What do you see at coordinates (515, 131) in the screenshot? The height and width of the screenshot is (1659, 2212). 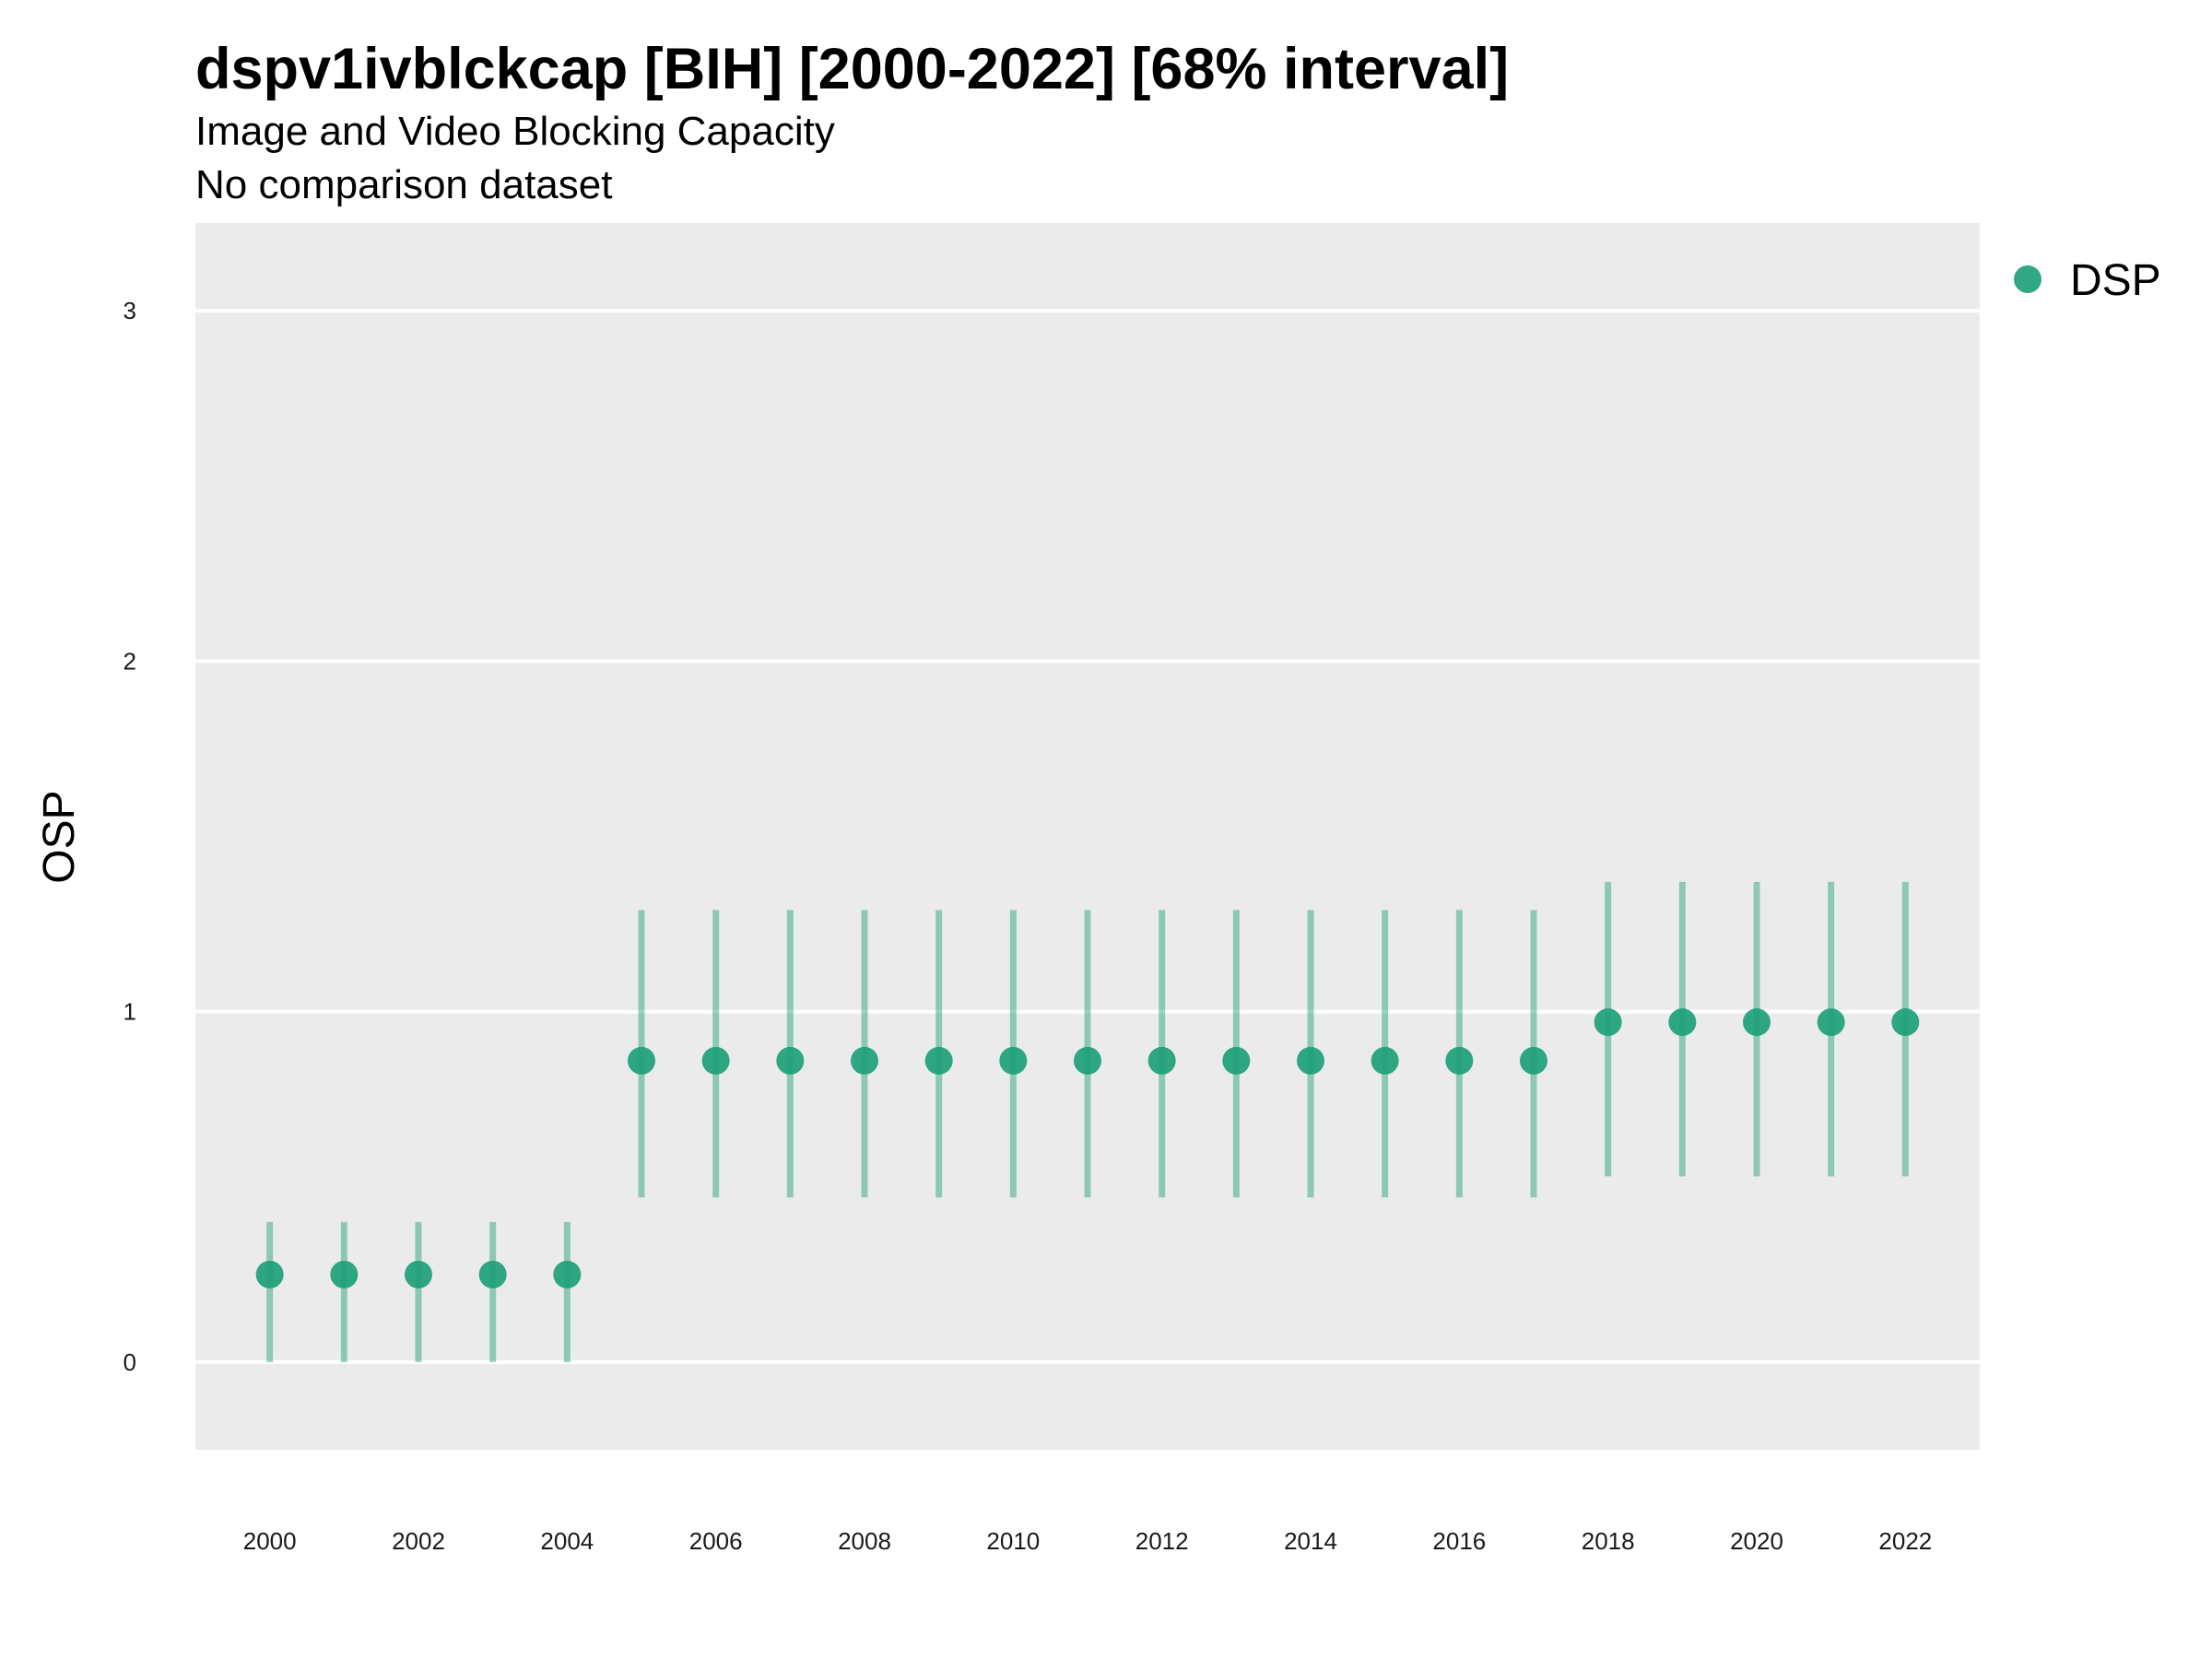 I see `chart-subtitle: Image and Video Blocking Capacity` at bounding box center [515, 131].